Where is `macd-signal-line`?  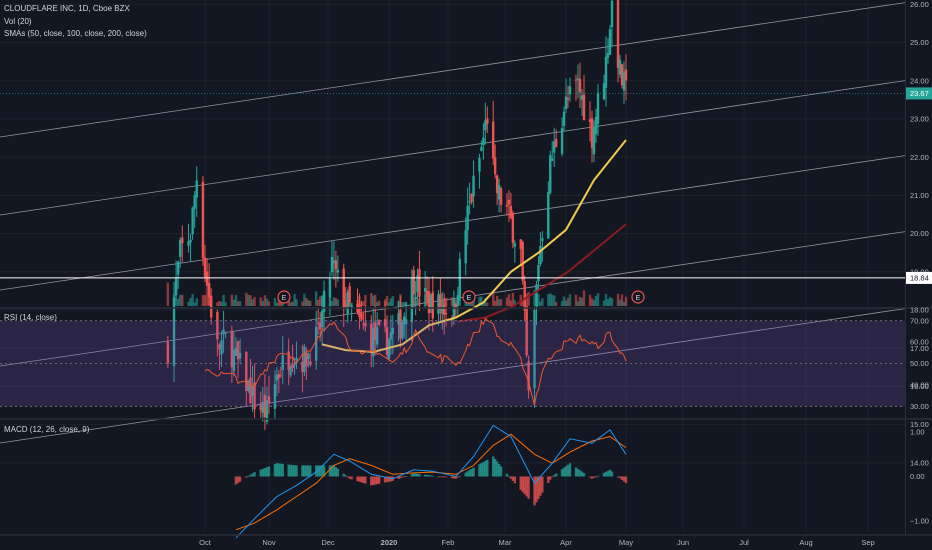 macd-signal-line is located at coordinates (431, 482).